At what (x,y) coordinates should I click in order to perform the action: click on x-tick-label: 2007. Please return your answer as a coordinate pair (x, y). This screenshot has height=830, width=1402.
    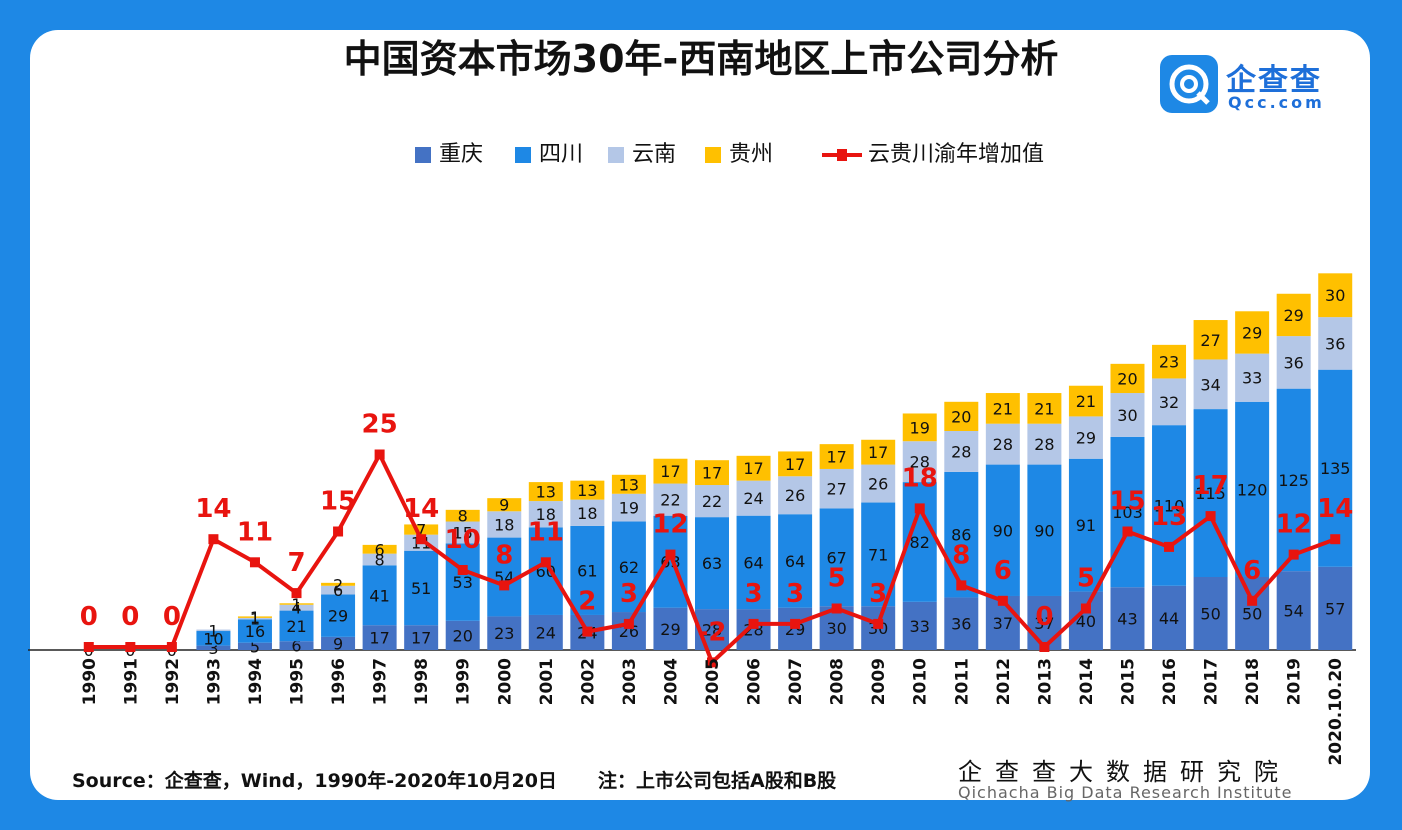
    Looking at the image, I should click on (796, 681).